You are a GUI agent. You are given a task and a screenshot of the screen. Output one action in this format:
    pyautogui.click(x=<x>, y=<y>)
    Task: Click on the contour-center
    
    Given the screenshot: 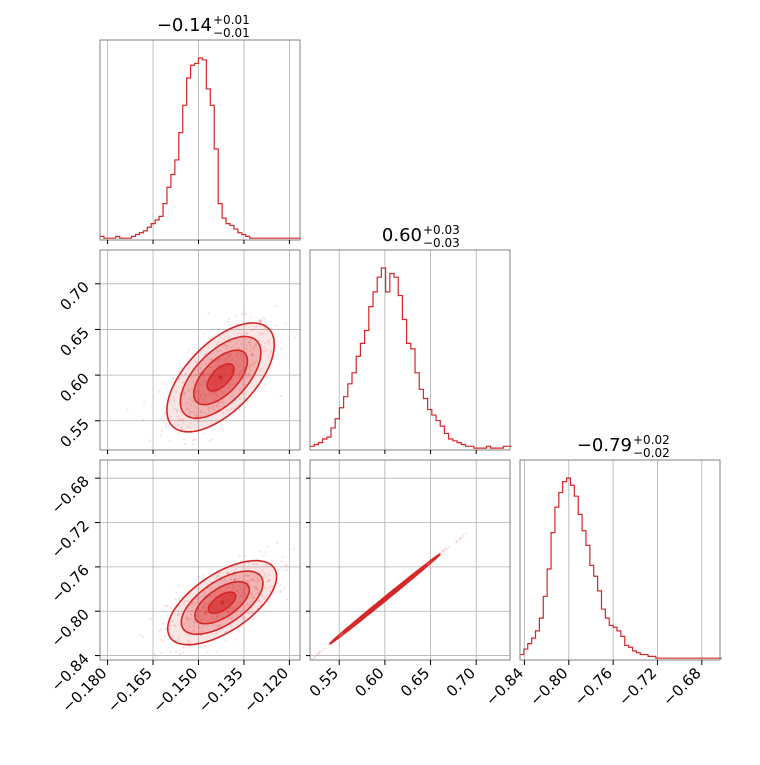 What is the action you would take?
    pyautogui.click(x=222, y=602)
    